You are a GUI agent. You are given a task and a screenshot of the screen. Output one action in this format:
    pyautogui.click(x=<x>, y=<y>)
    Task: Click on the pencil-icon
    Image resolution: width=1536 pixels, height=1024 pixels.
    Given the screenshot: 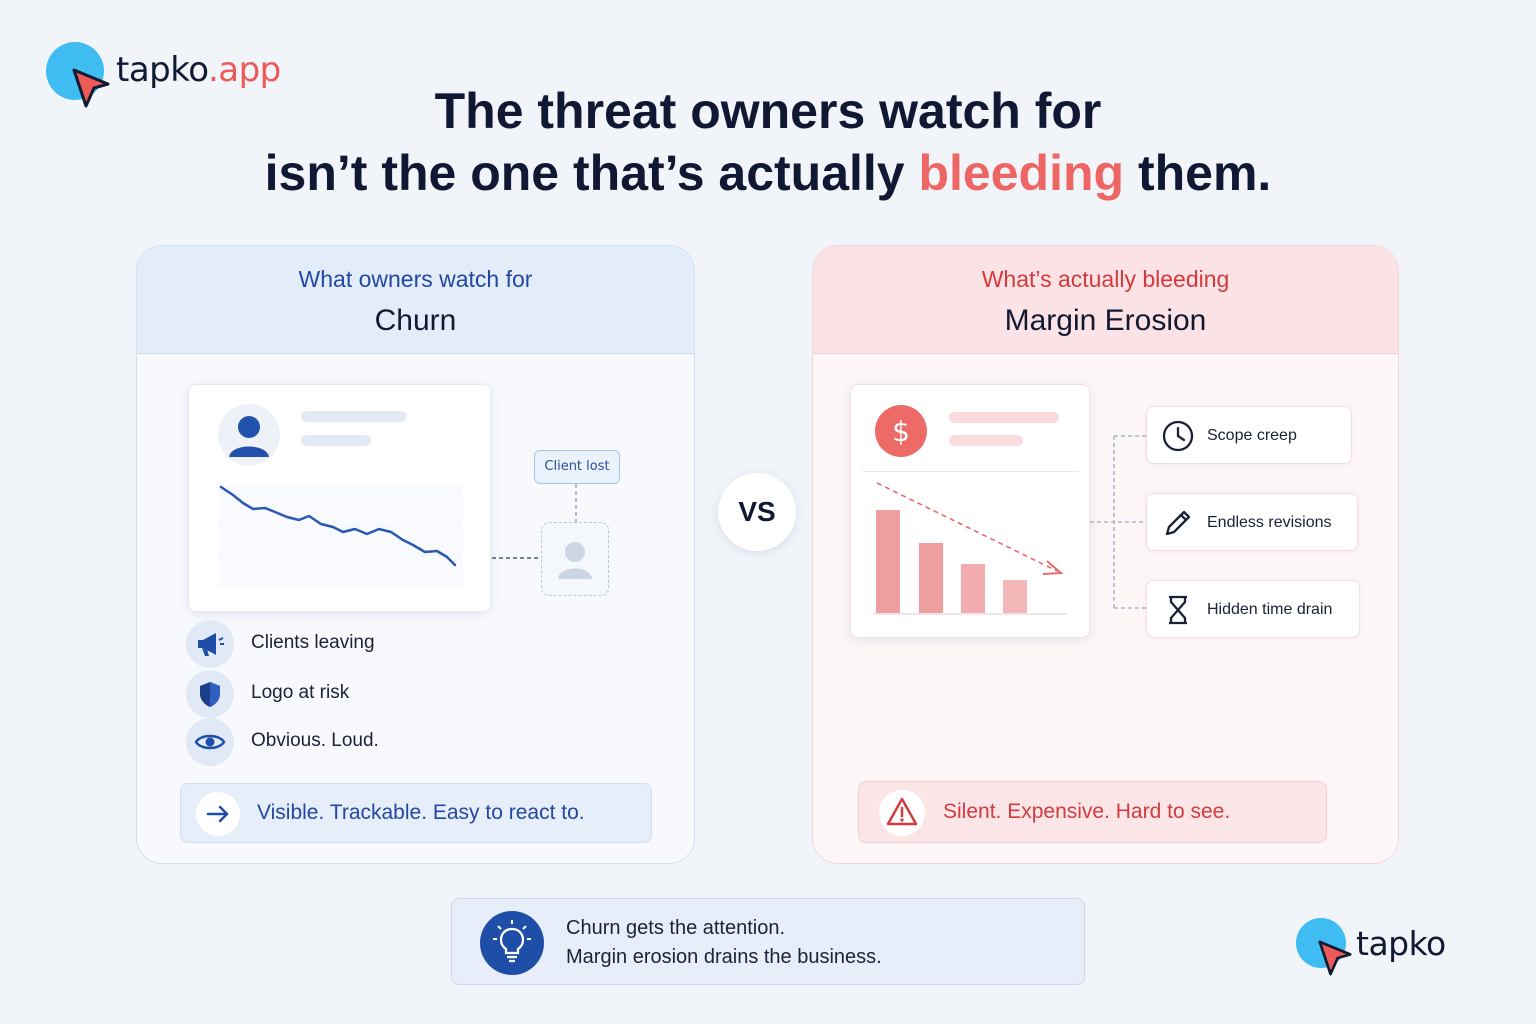 What is the action you would take?
    pyautogui.click(x=1178, y=523)
    